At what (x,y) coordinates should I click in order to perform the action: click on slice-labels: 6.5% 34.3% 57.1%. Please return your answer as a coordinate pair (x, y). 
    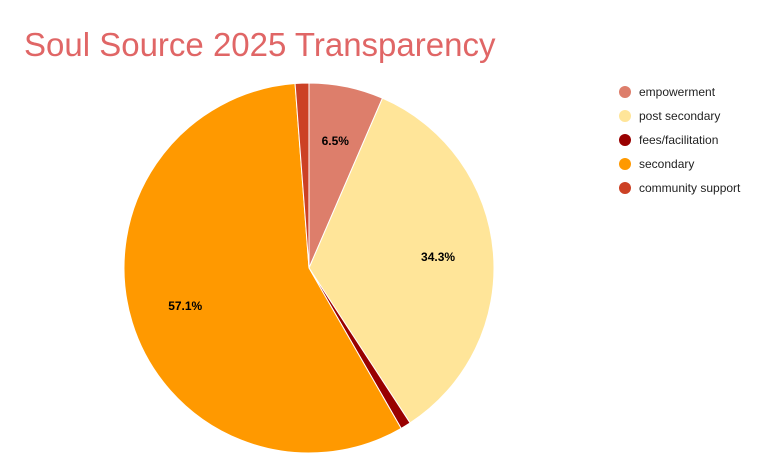
    Looking at the image, I should click on (311, 223).